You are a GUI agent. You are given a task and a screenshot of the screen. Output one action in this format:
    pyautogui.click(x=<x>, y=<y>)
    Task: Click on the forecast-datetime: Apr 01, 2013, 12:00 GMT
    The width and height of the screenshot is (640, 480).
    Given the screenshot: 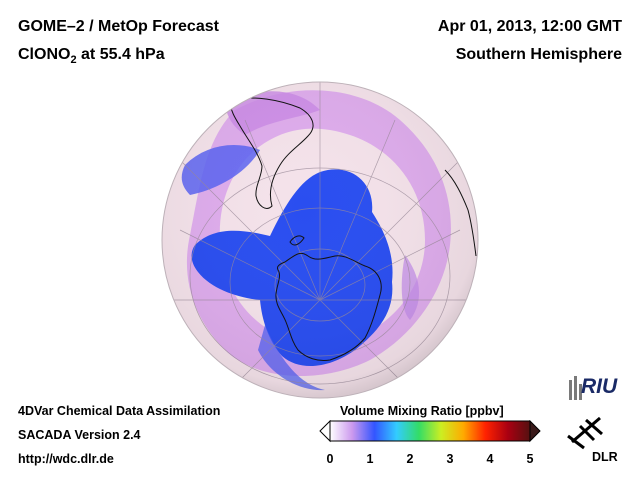 What is the action you would take?
    pyautogui.click(x=529, y=26)
    